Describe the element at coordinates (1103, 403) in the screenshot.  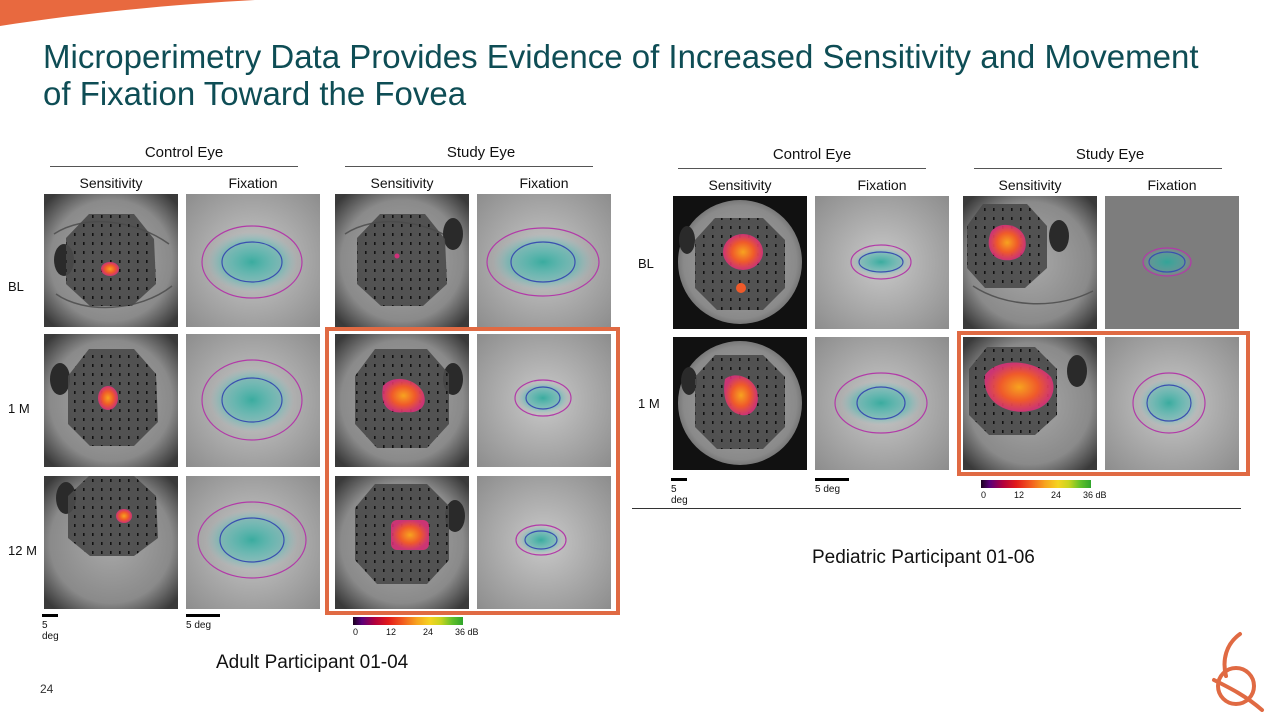
I see `pediatric-study-highlight-box` at that location.